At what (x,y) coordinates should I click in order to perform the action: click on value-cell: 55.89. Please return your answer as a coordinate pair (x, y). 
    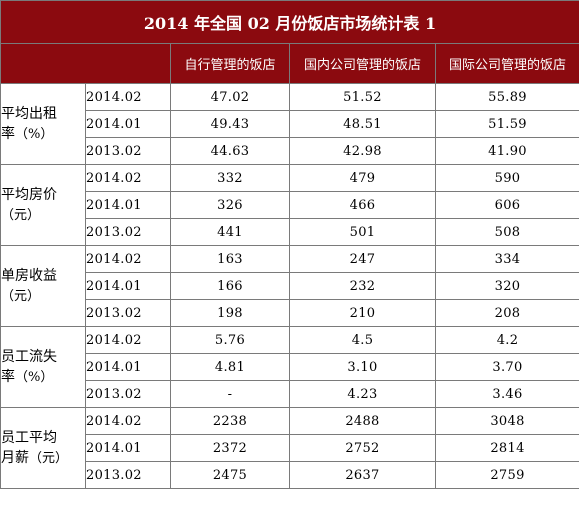
    Looking at the image, I should click on (506, 97).